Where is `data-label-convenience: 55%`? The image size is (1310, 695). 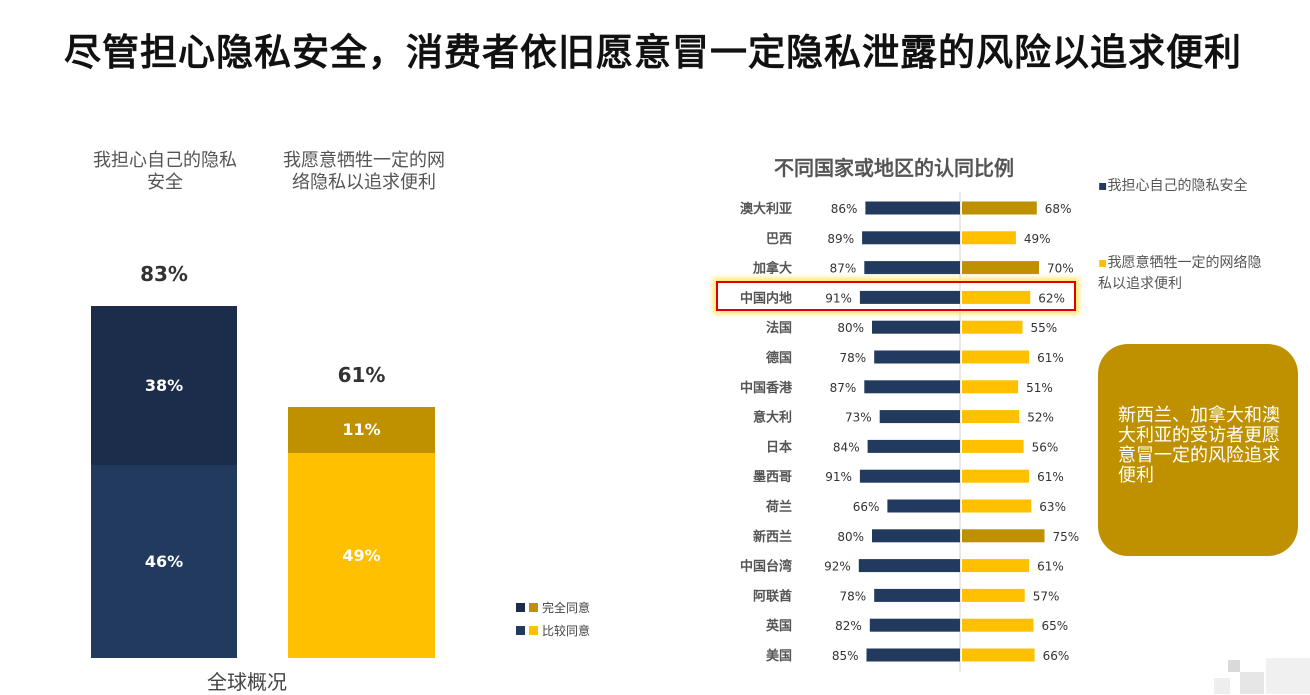 data-label-convenience: 55% is located at coordinates (1044, 328).